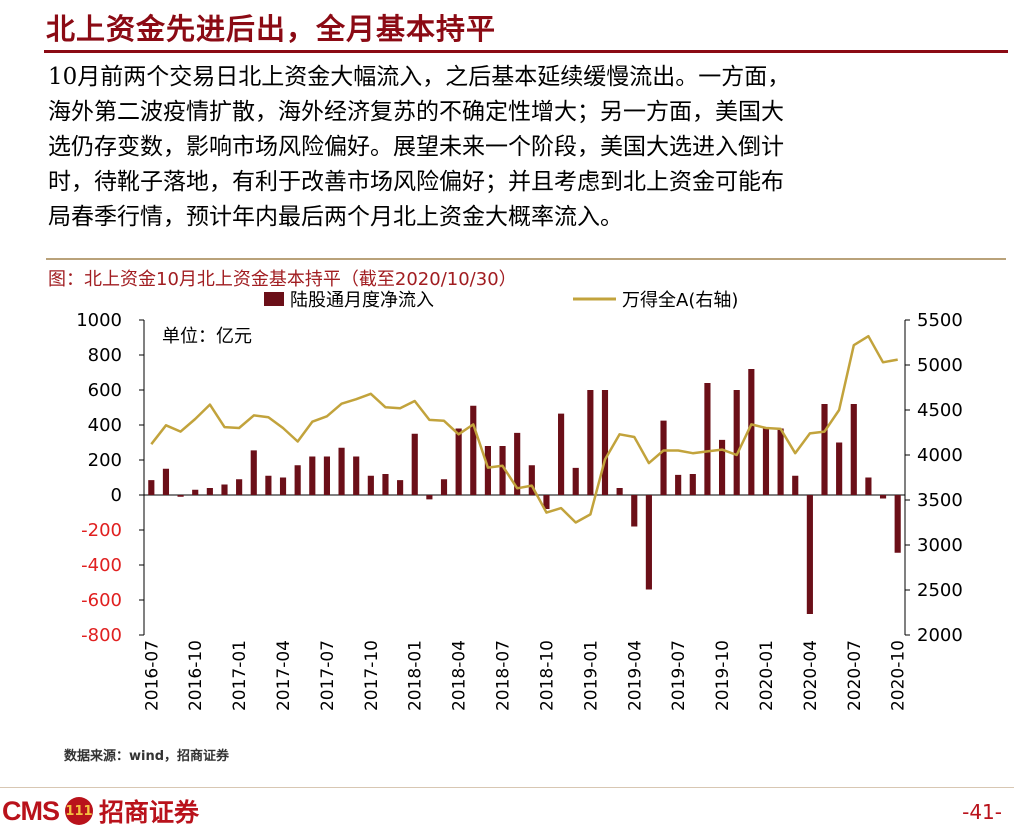 This screenshot has width=1014, height=831. What do you see at coordinates (679, 675) in the screenshot?
I see `x-tick-label: 2019-07` at bounding box center [679, 675].